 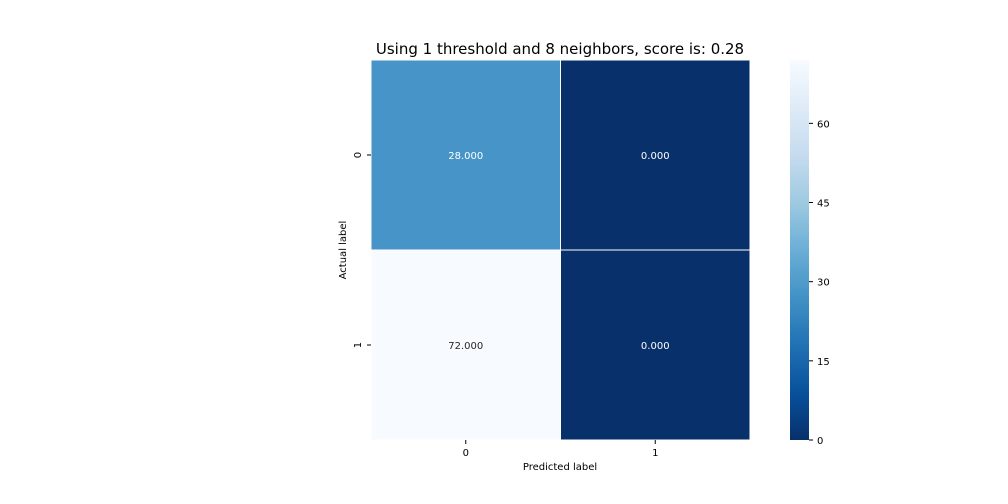 What do you see at coordinates (823, 283) in the screenshot?
I see `colorbar-tick-label-2: 30` at bounding box center [823, 283].